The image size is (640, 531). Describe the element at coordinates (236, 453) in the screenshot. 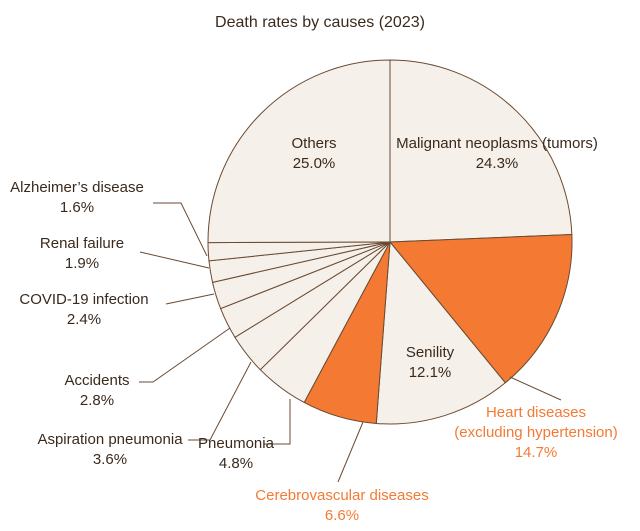

I see `slice-label-5: Pneumonia 4.8%` at that location.